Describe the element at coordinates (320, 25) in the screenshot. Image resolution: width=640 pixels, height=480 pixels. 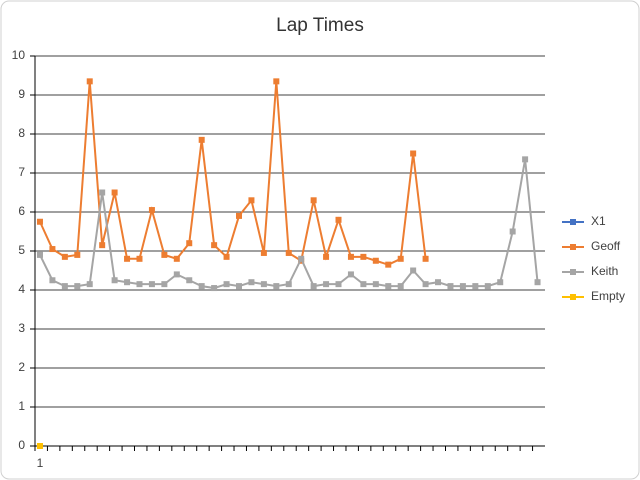
I see `chart-title: Lap Times` at that location.